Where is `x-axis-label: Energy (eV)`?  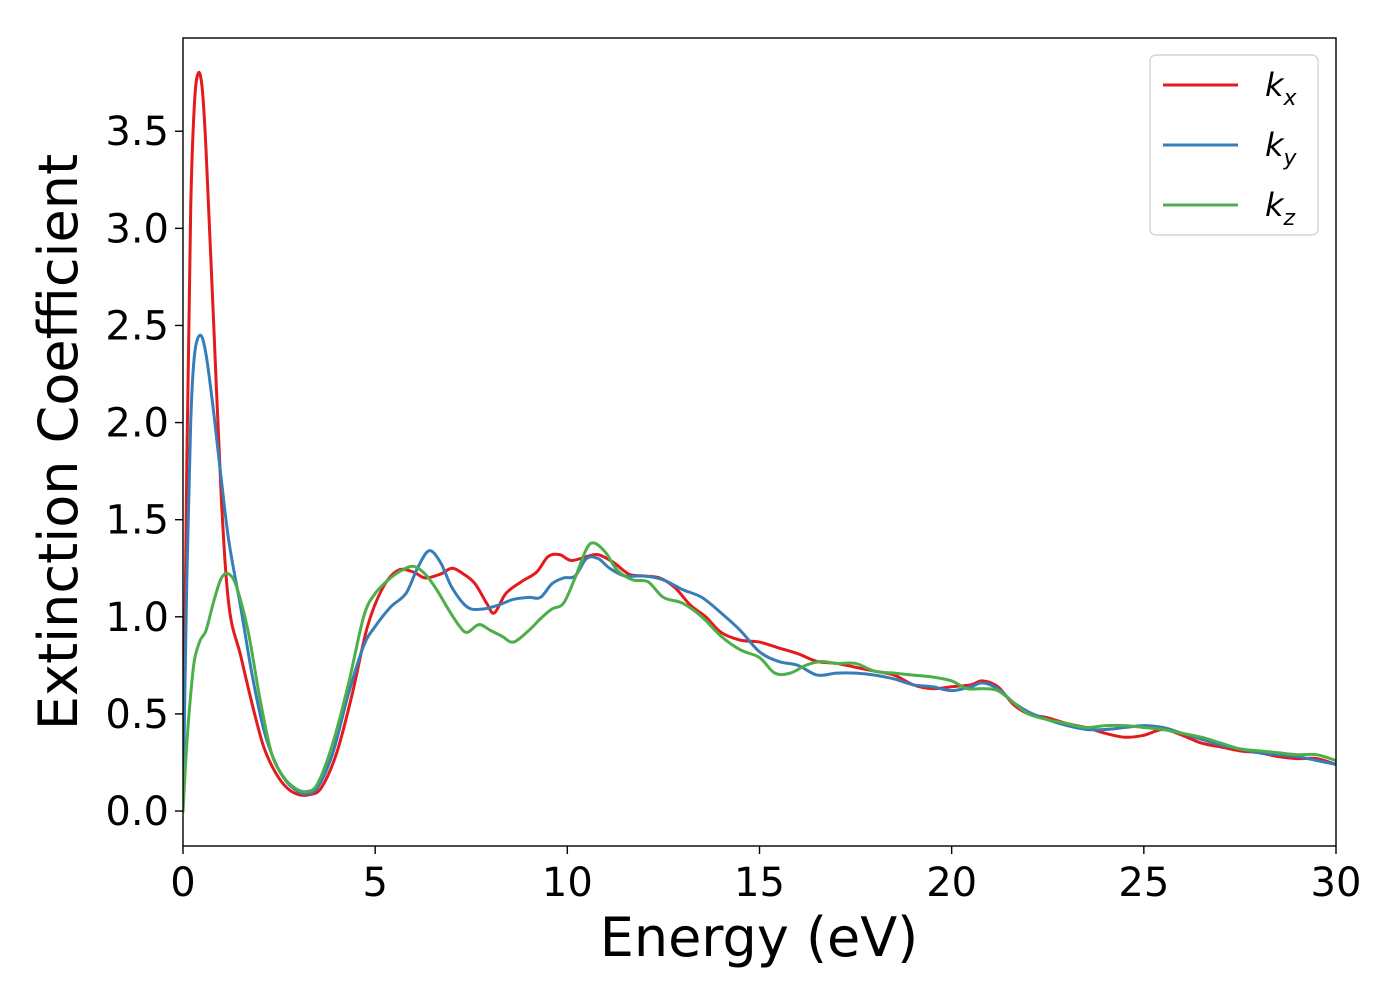
x-axis-label: Energy (eV) is located at coordinates (759, 937).